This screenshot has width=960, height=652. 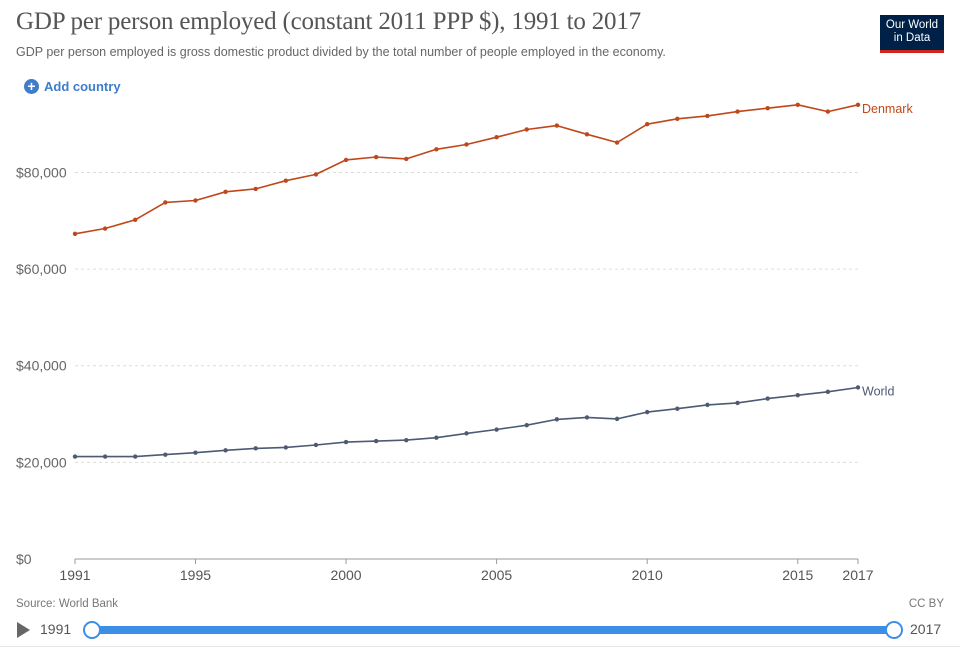 I want to click on x-tick-label: 2015, so click(x=797, y=575).